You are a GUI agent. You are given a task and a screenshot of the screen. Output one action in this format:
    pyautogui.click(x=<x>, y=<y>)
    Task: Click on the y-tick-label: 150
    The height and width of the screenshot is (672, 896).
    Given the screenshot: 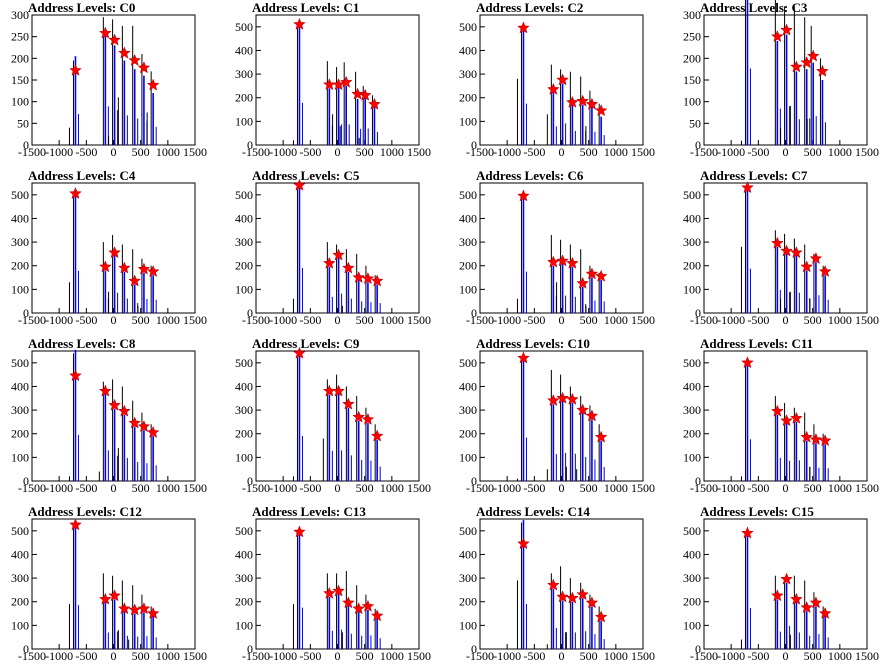 What is the action you would take?
    pyautogui.click(x=692, y=80)
    